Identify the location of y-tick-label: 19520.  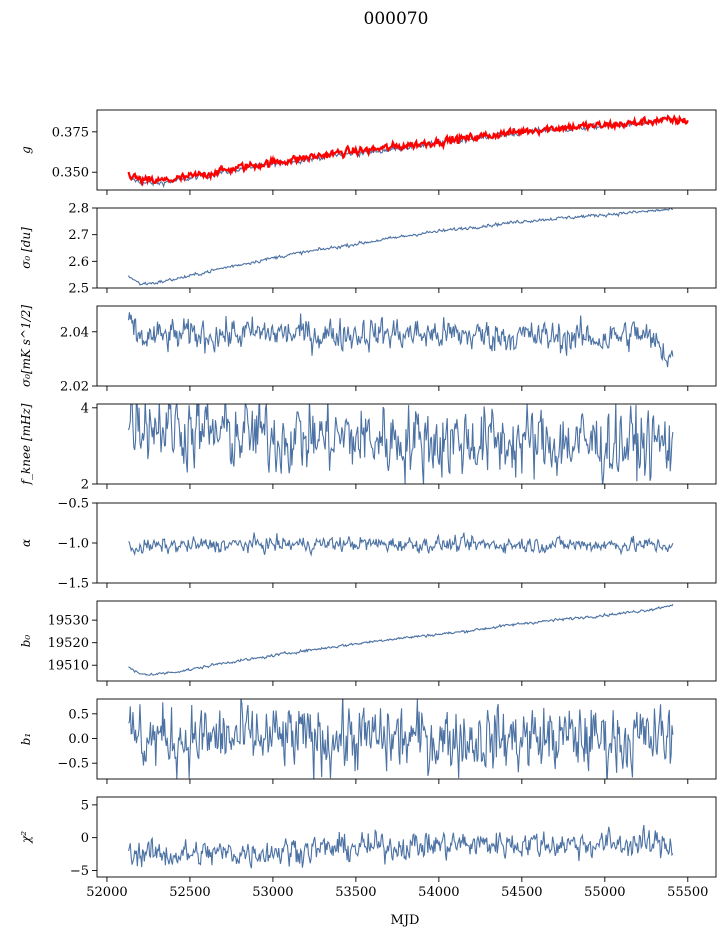
(68, 643).